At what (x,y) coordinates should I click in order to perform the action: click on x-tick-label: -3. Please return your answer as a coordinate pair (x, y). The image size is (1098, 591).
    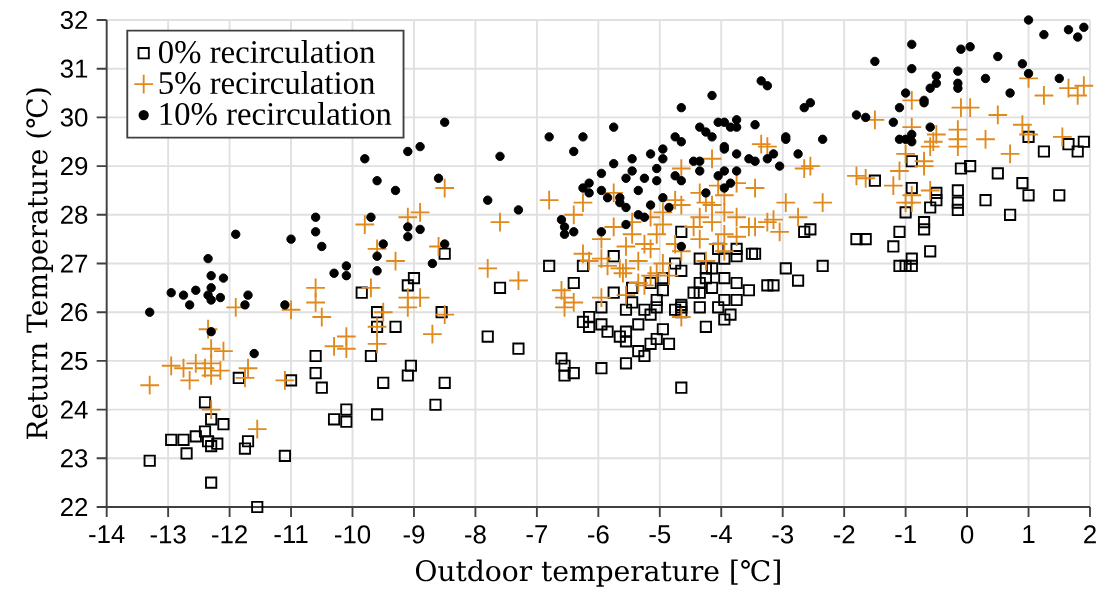
    Looking at the image, I should click on (783, 534).